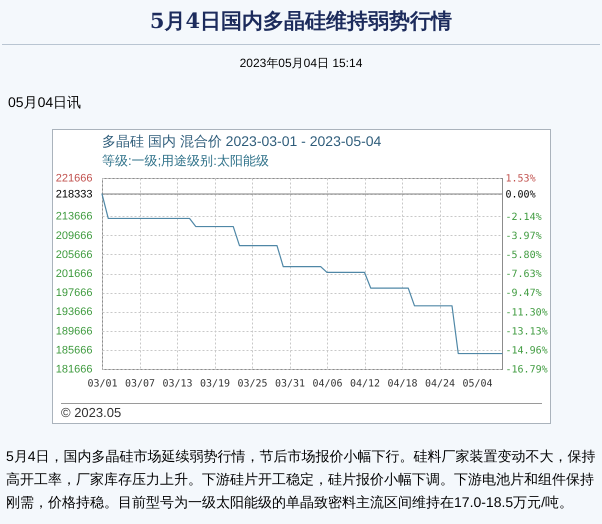 Image resolution: width=602 pixels, height=524 pixels. Describe the element at coordinates (74, 254) in the screenshot. I see `y-tick-label: 205666` at that location.